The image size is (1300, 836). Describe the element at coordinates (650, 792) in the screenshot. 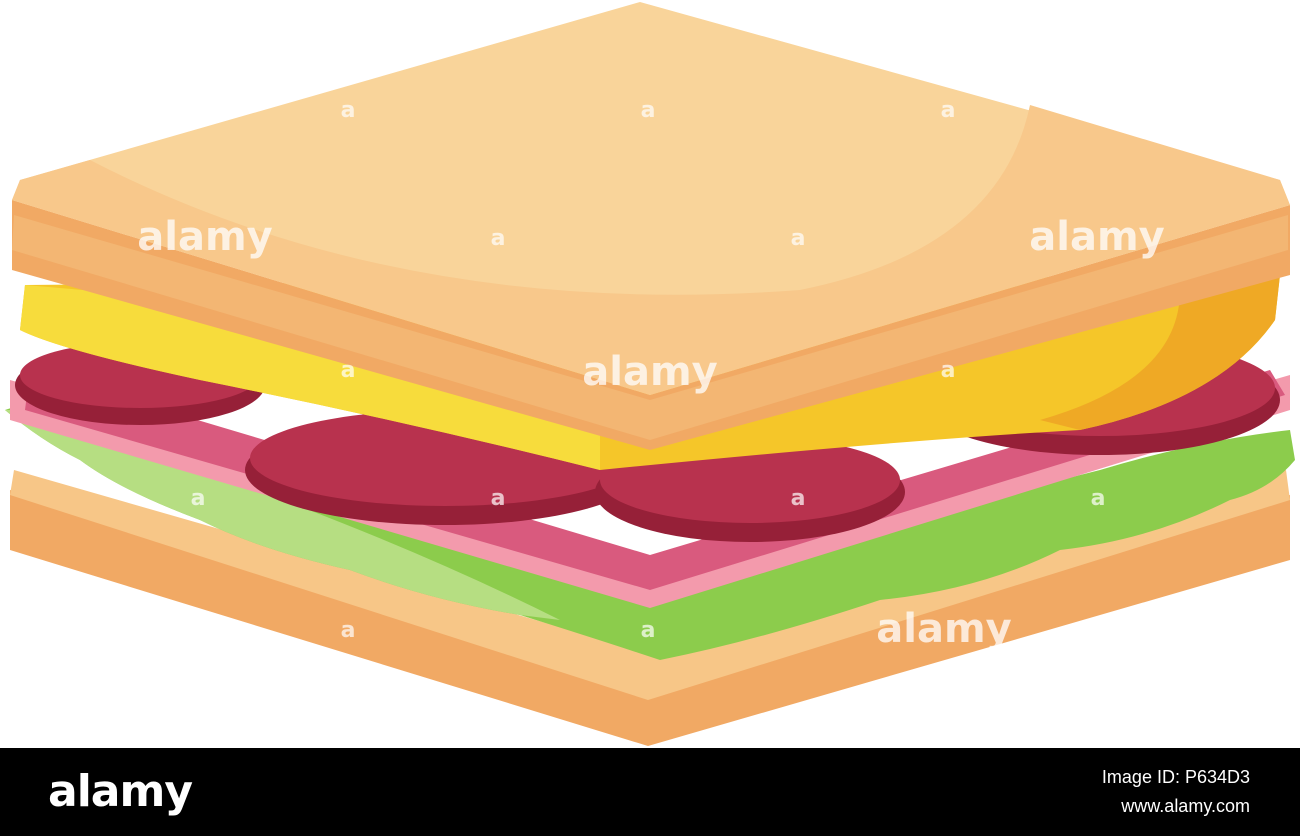

I see `footer-bar` at that location.